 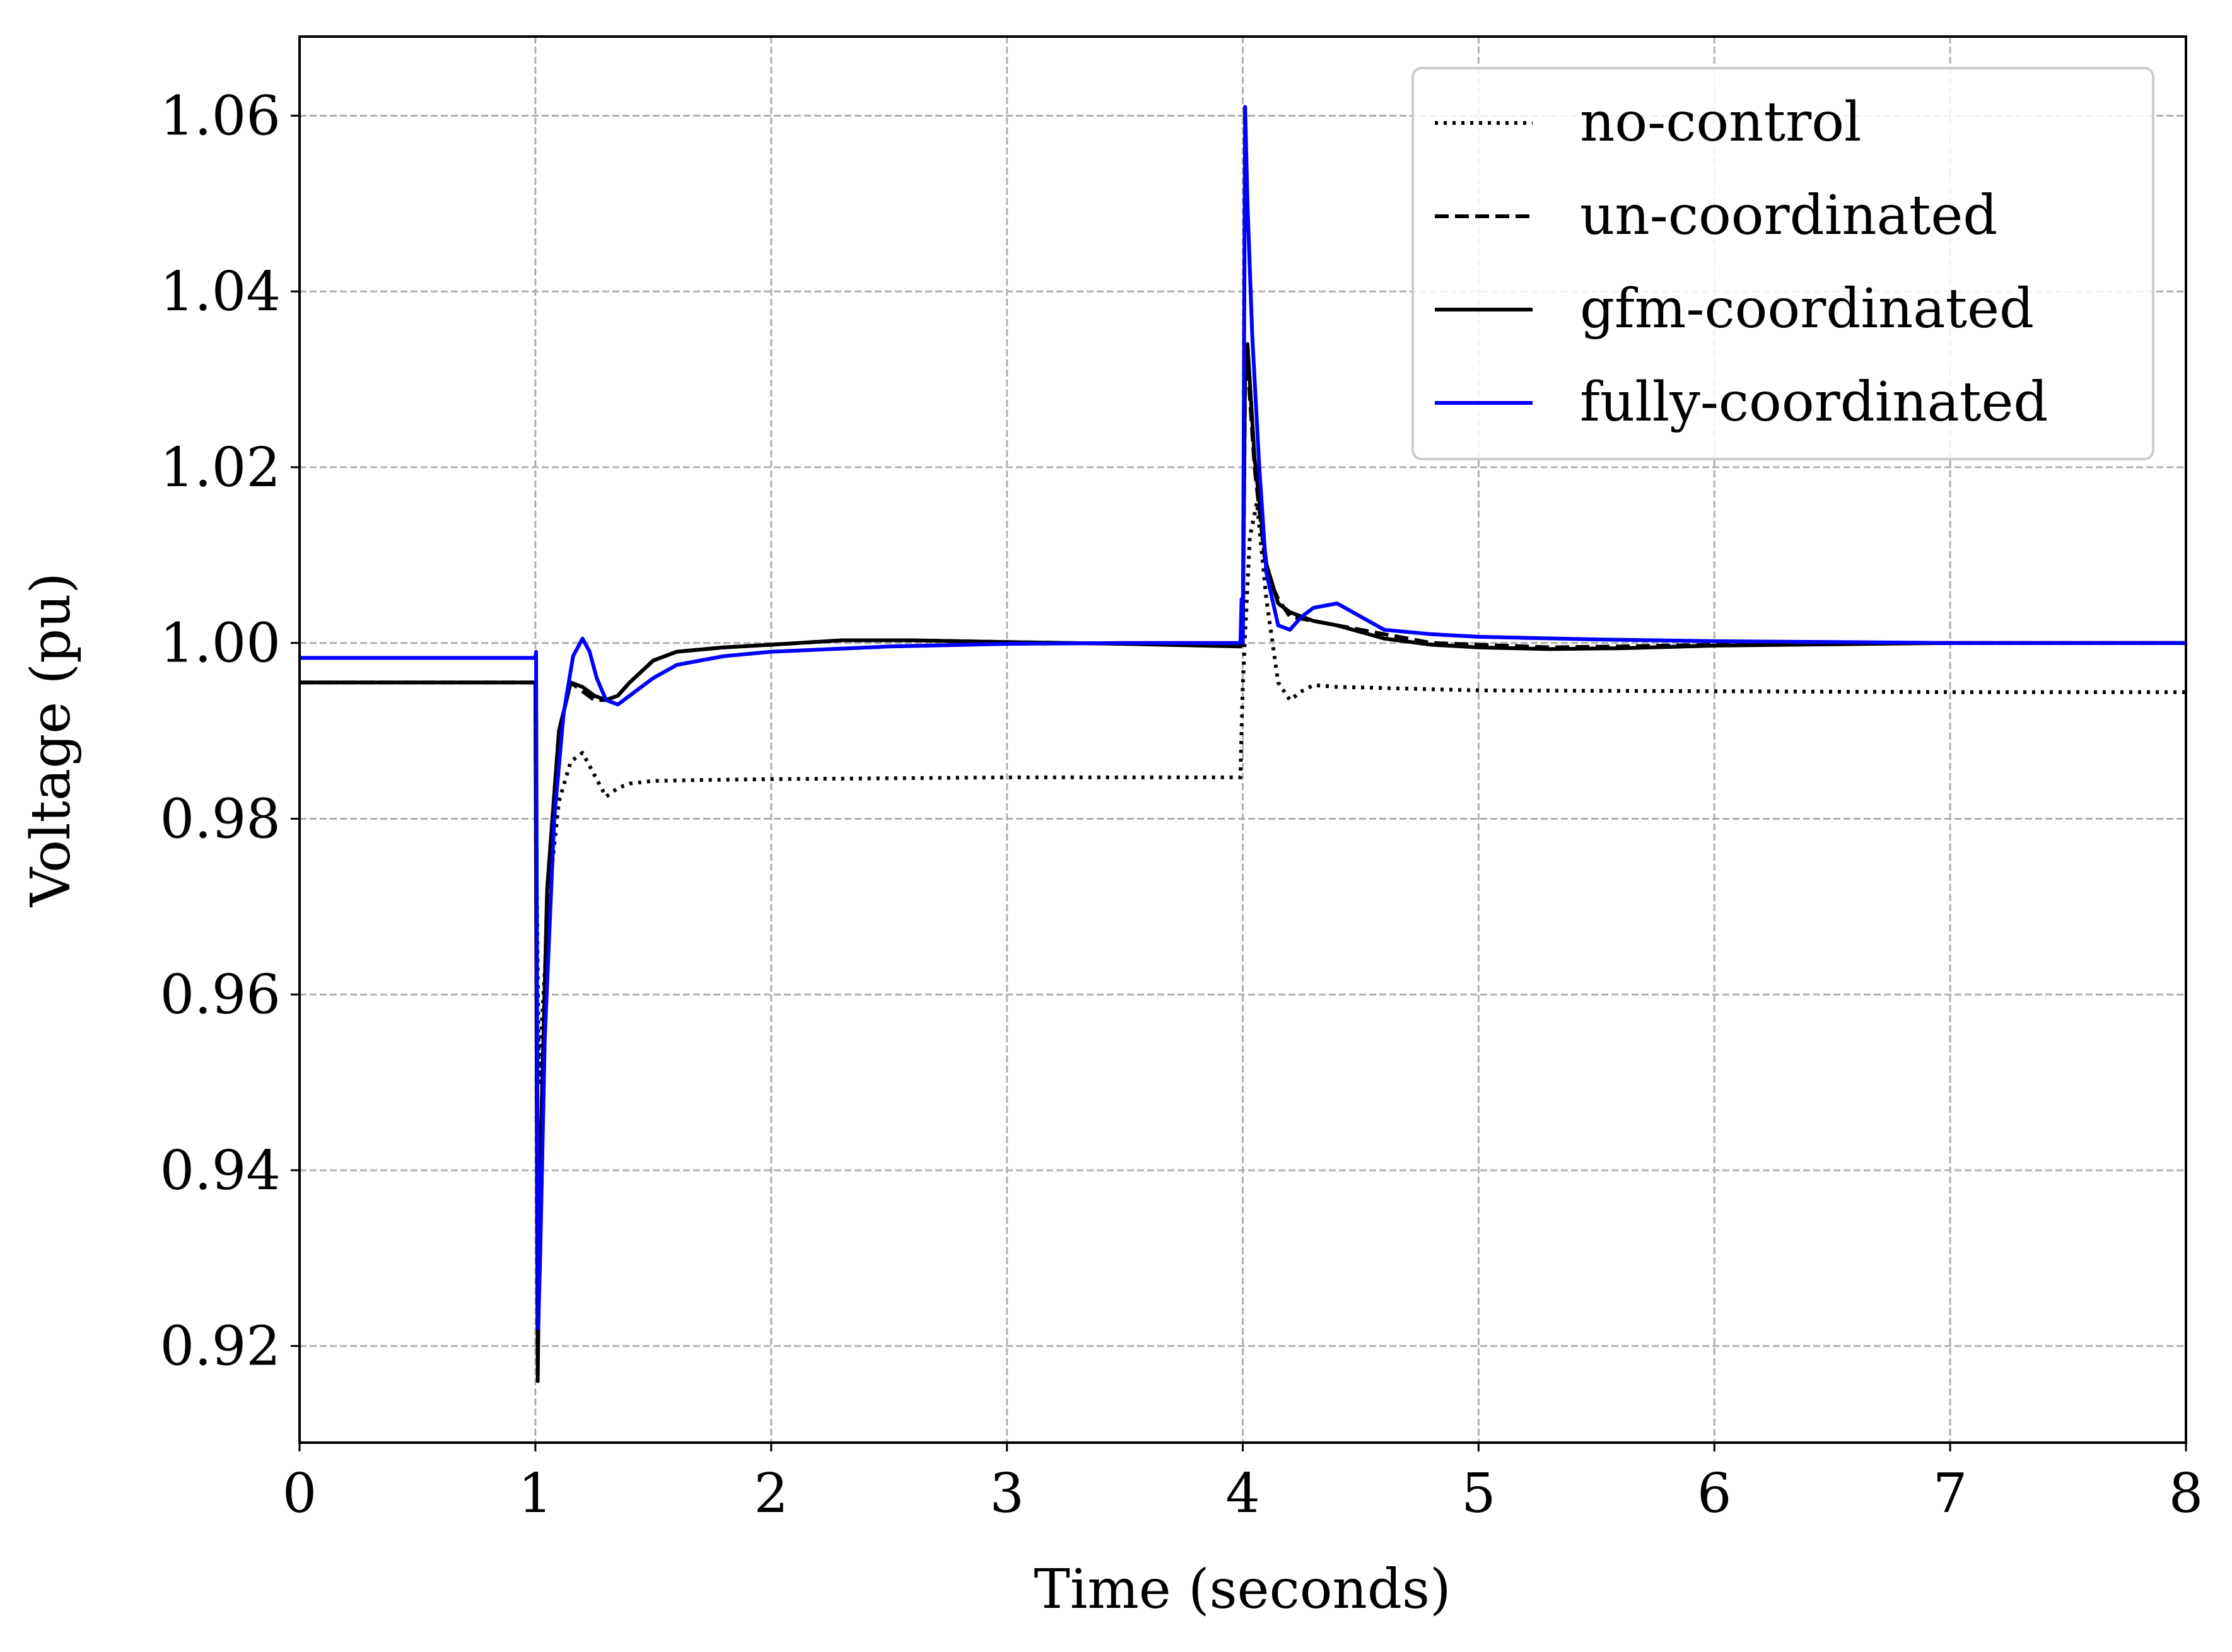 What do you see at coordinates (220, 819) in the screenshot?
I see `y-tick-label: 0.98` at bounding box center [220, 819].